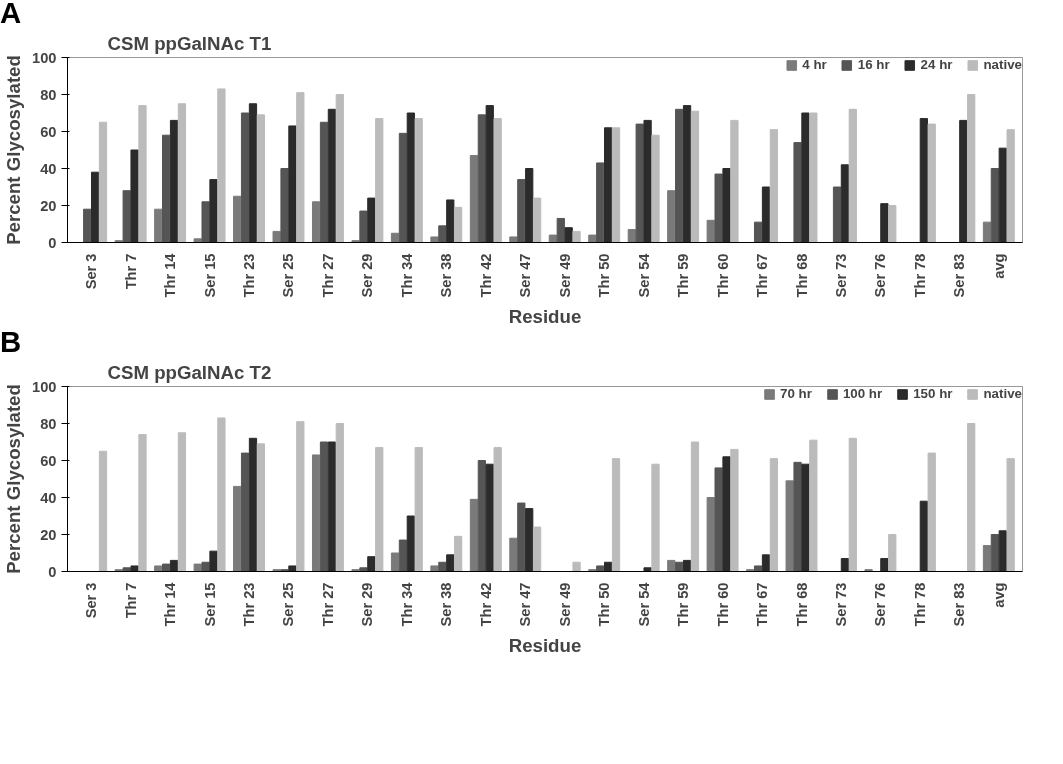  Describe the element at coordinates (862, 393) in the screenshot. I see `legend-label: 100 hr` at that location.